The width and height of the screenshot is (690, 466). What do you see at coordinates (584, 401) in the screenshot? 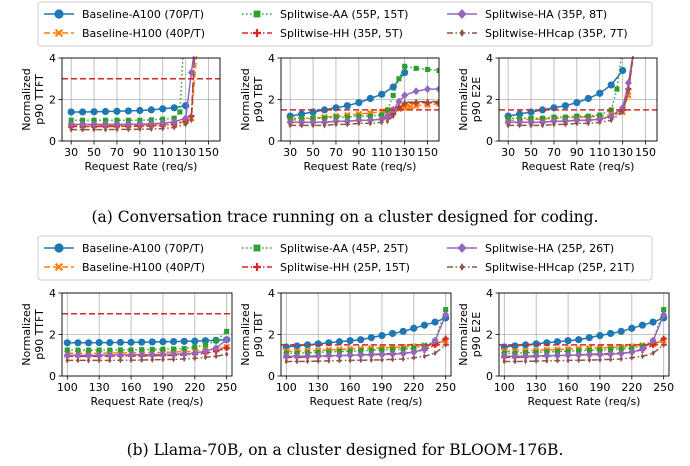
I see `x-axis-label: Request Rate (req/s)` at bounding box center [584, 401].